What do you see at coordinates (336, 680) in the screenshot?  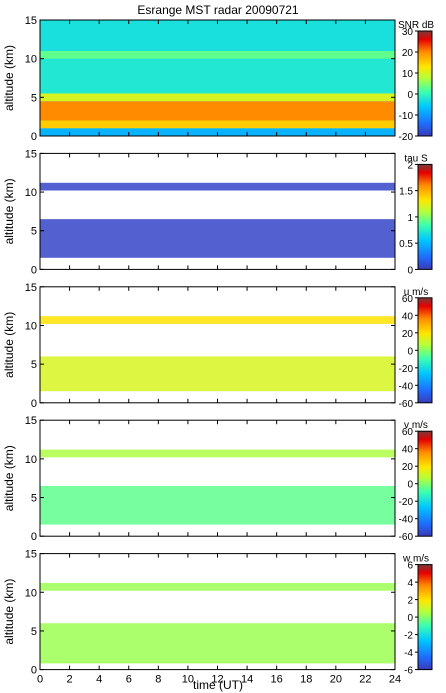 I see `x-tick-label: 20` at bounding box center [336, 680].